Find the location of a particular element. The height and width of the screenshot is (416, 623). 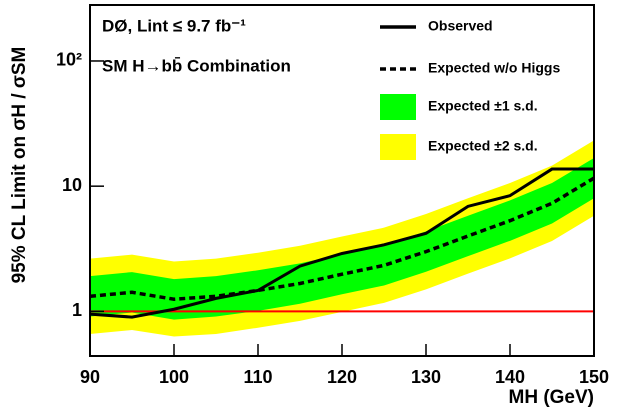

x-tick-label: 120 is located at coordinates (342, 377).